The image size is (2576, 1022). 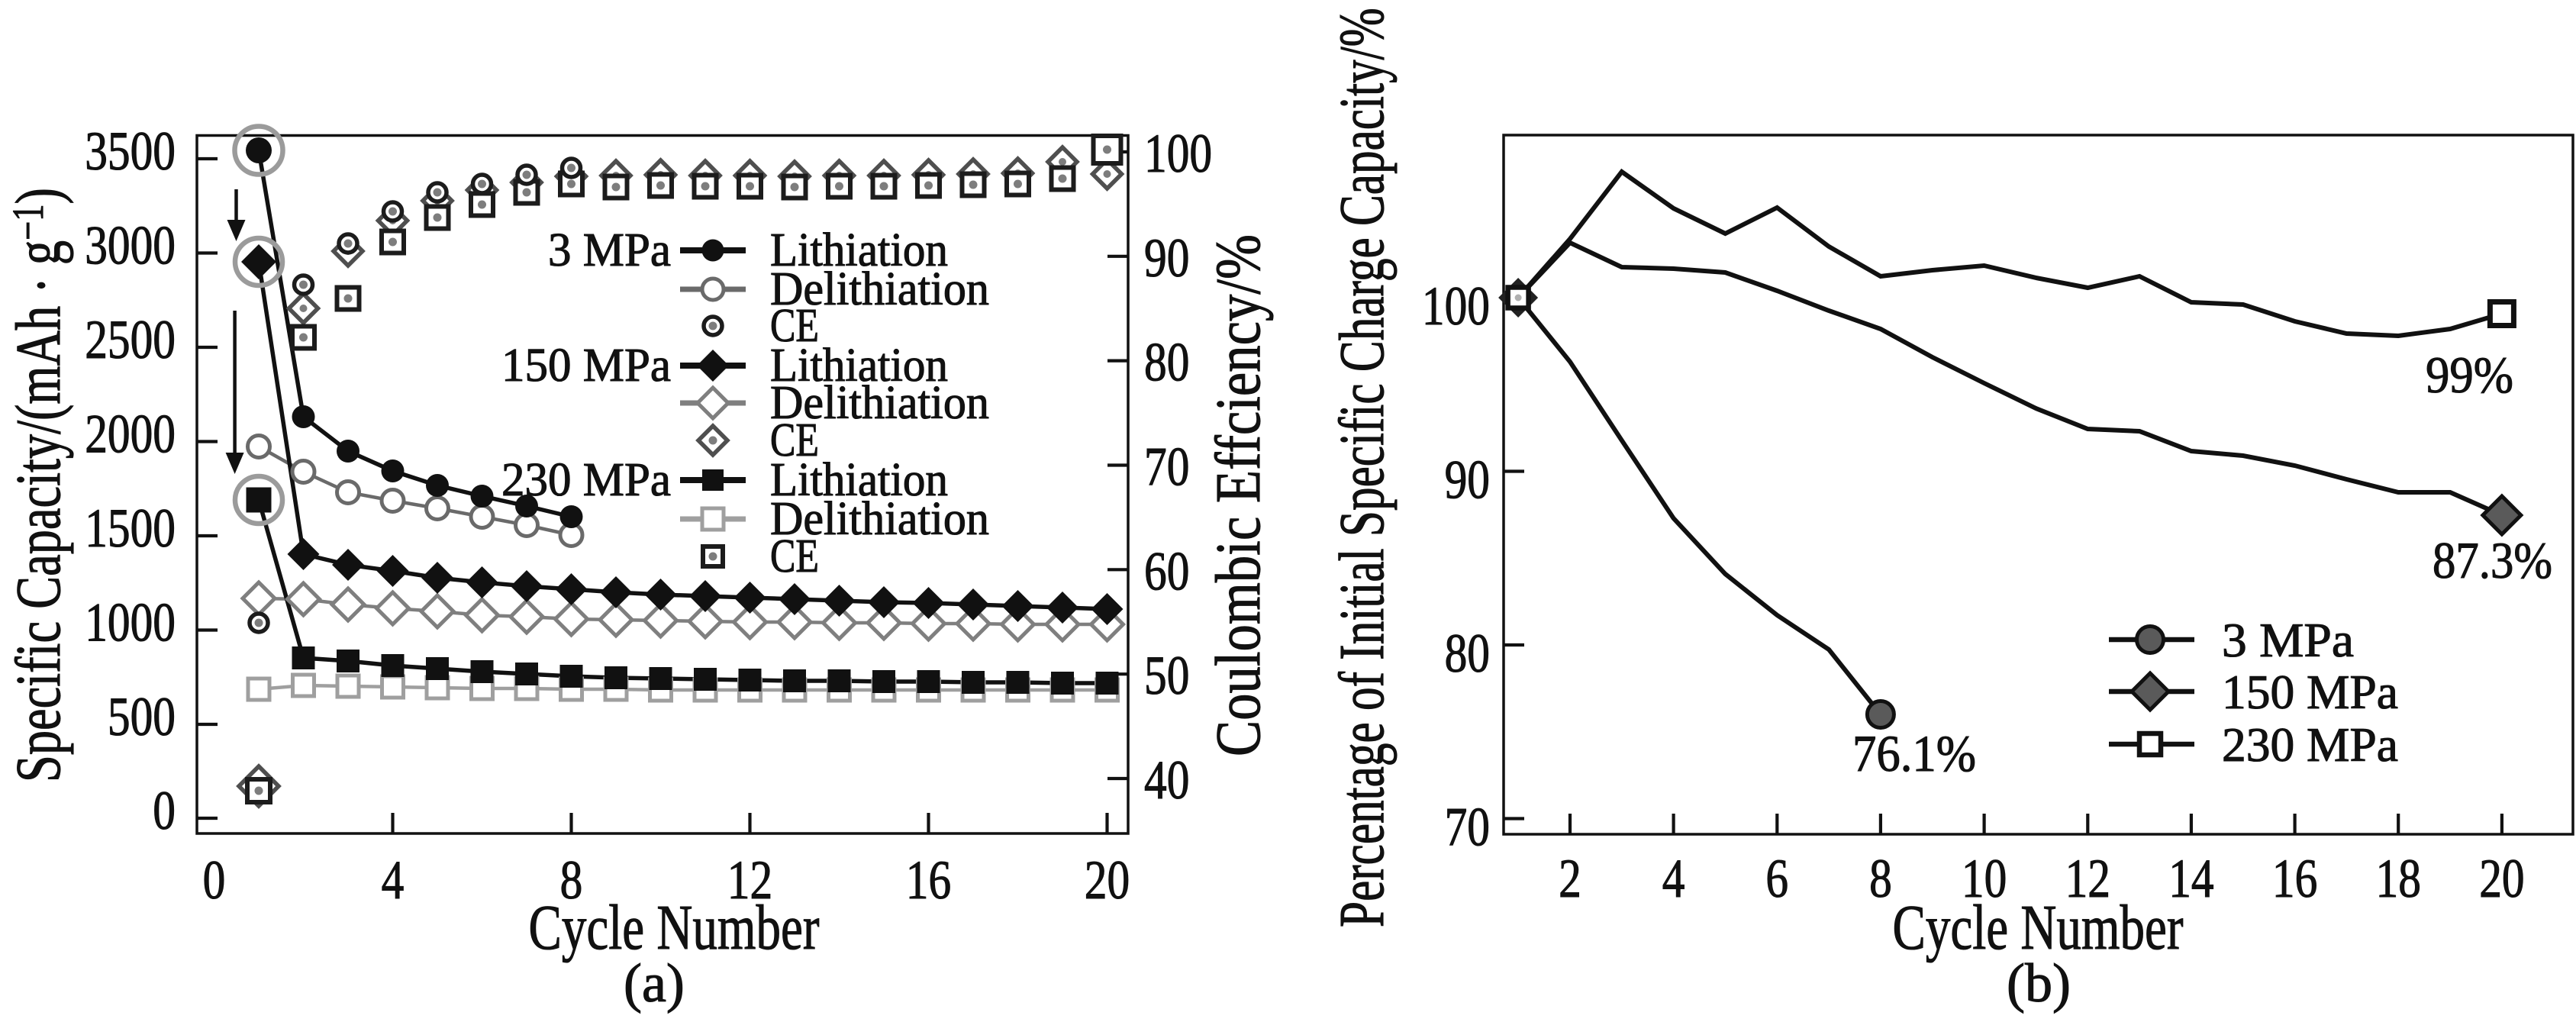 What do you see at coordinates (40, 485) in the screenshot?
I see `svg-text: Specific Capacity/(mAh · g−1)` at bounding box center [40, 485].